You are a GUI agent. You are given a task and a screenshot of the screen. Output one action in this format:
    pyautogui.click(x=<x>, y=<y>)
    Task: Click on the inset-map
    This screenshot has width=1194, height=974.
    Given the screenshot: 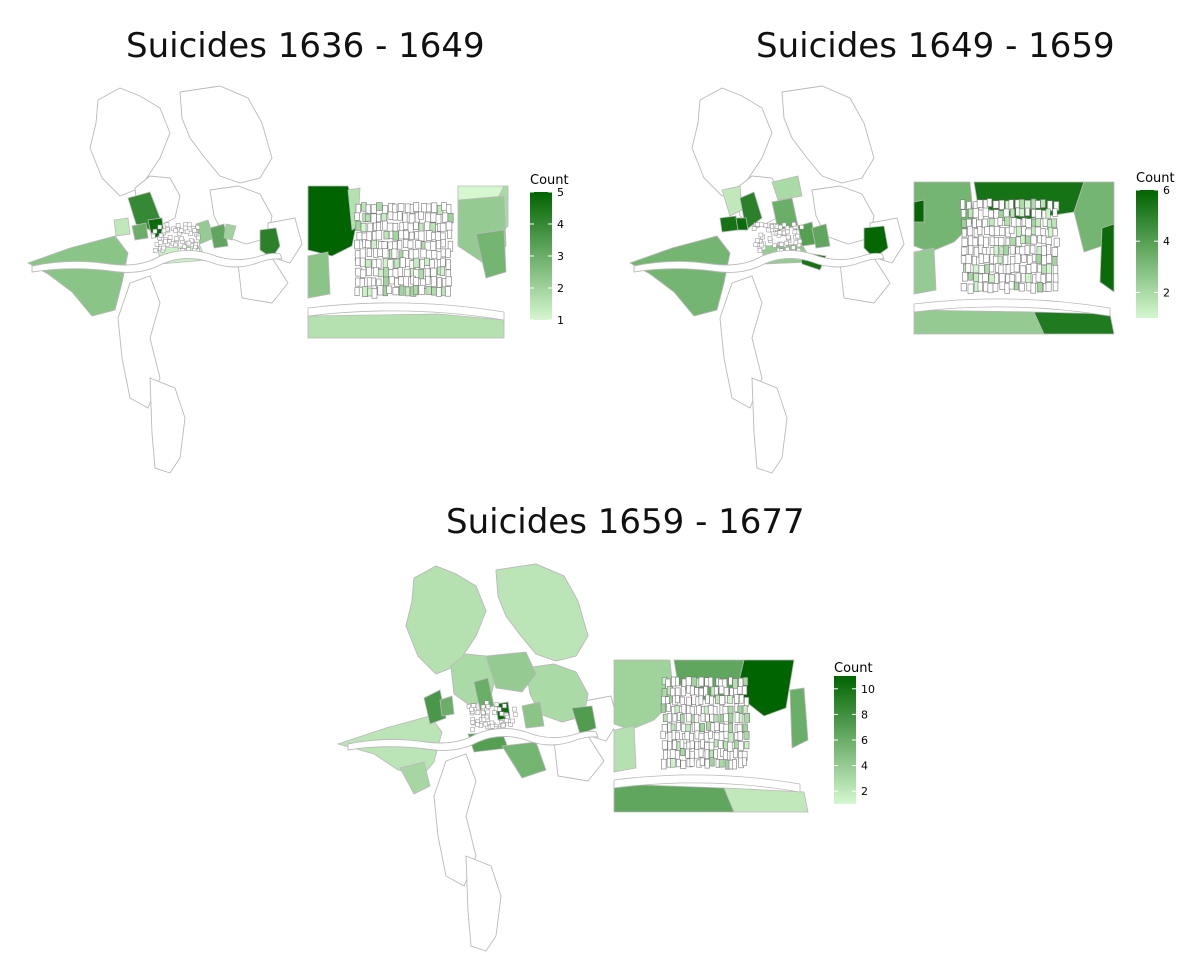 What is the action you would take?
    pyautogui.click(x=1014, y=258)
    